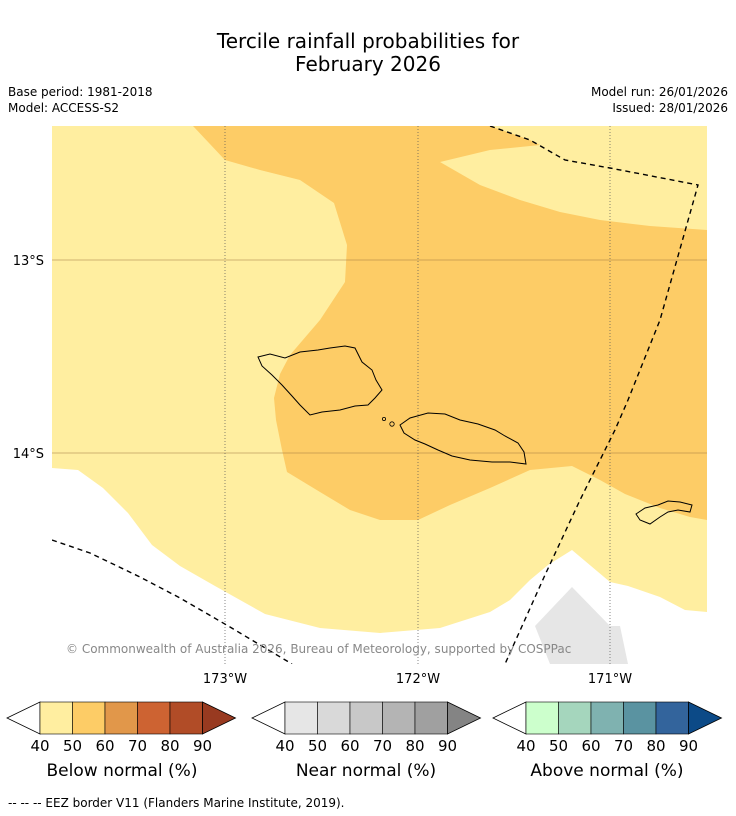 This screenshot has height=816, width=736. I want to click on near-normal-40-50-region, so click(581, 625).